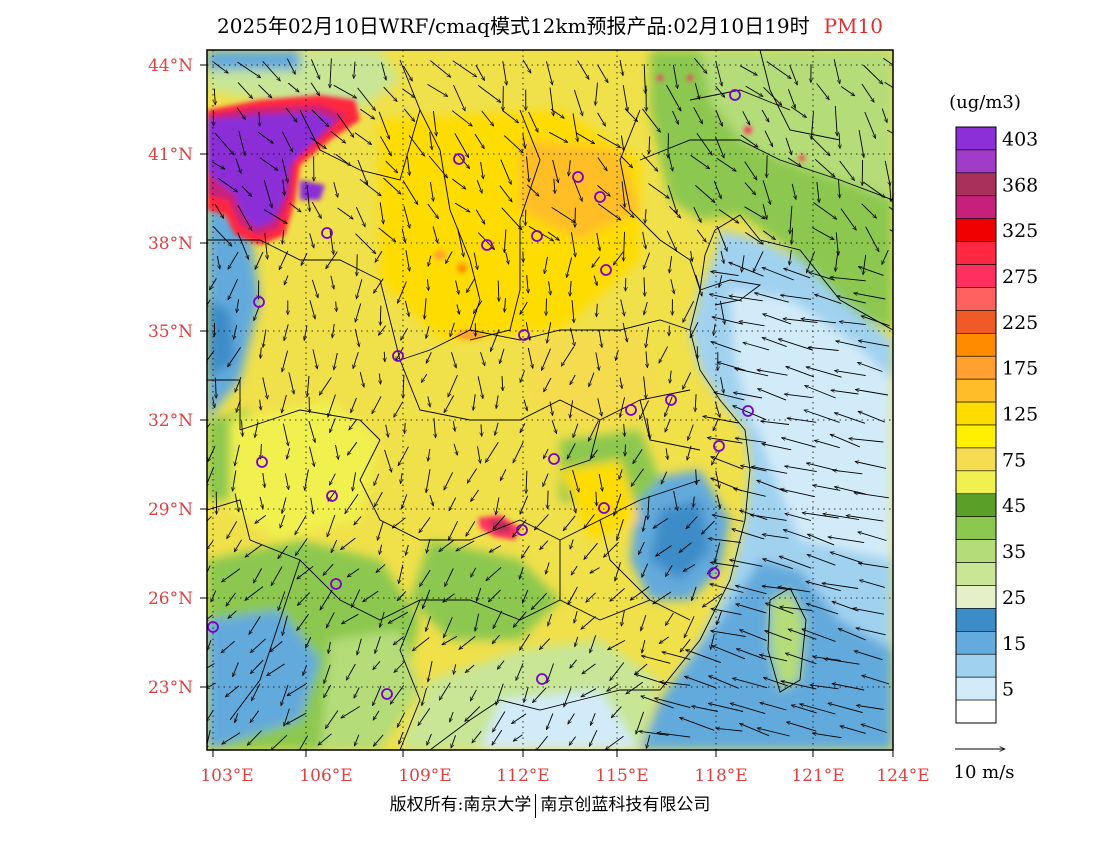  Describe the element at coordinates (170, 332) in the screenshot. I see `lat-label-35: 35°N` at that location.